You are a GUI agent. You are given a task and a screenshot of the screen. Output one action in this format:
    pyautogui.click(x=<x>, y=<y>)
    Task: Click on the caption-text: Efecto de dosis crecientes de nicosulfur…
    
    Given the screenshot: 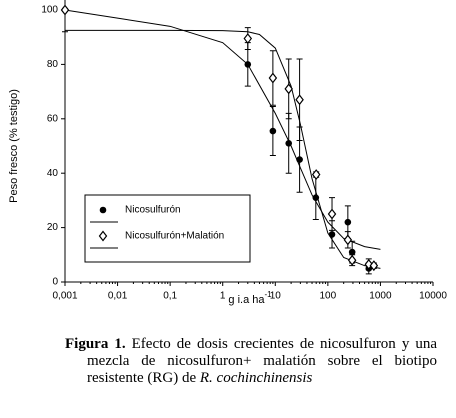 What is the action you would take?
    pyautogui.click(x=262, y=361)
    